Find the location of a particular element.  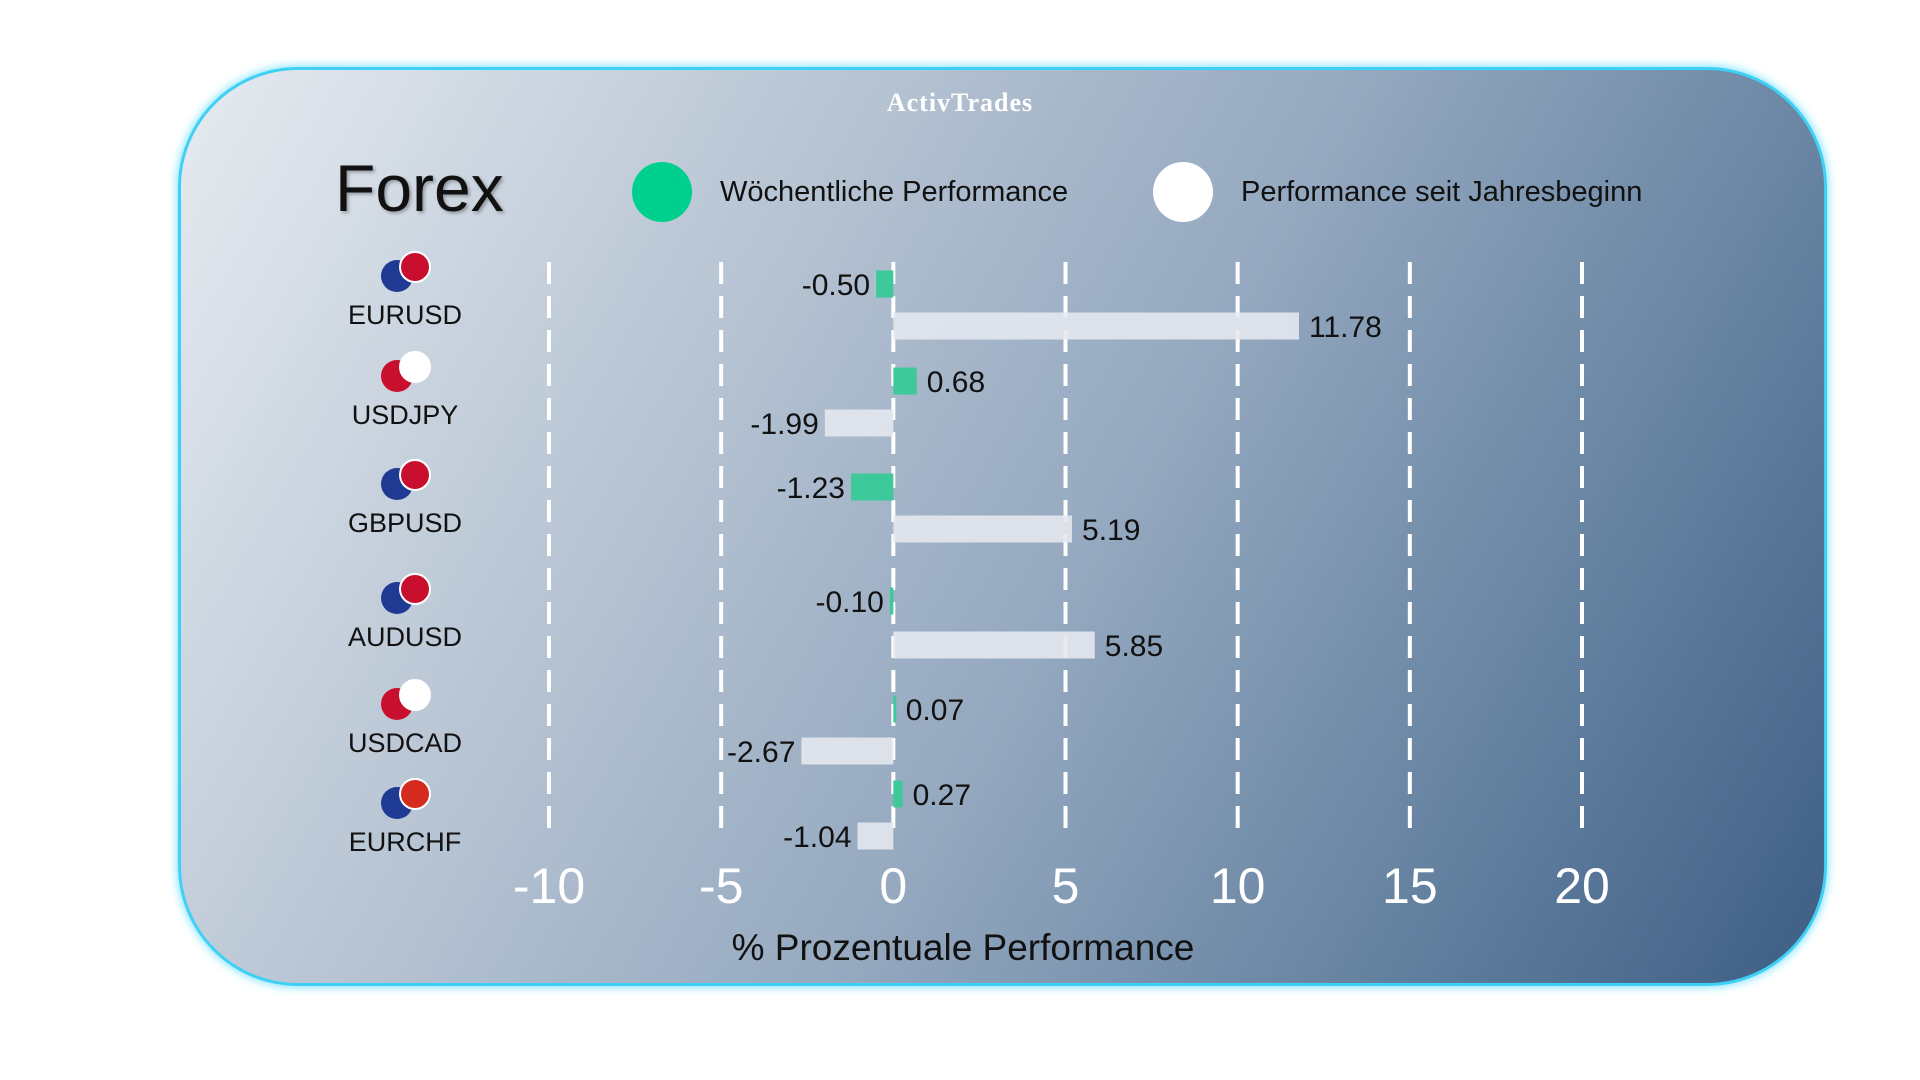

data-label: -1.23 is located at coordinates (811, 488).